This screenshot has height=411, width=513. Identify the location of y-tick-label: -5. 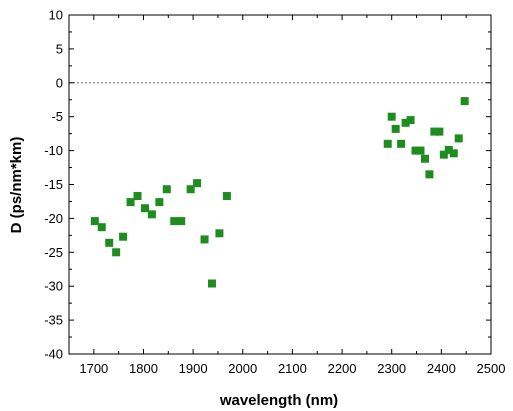
(57, 116).